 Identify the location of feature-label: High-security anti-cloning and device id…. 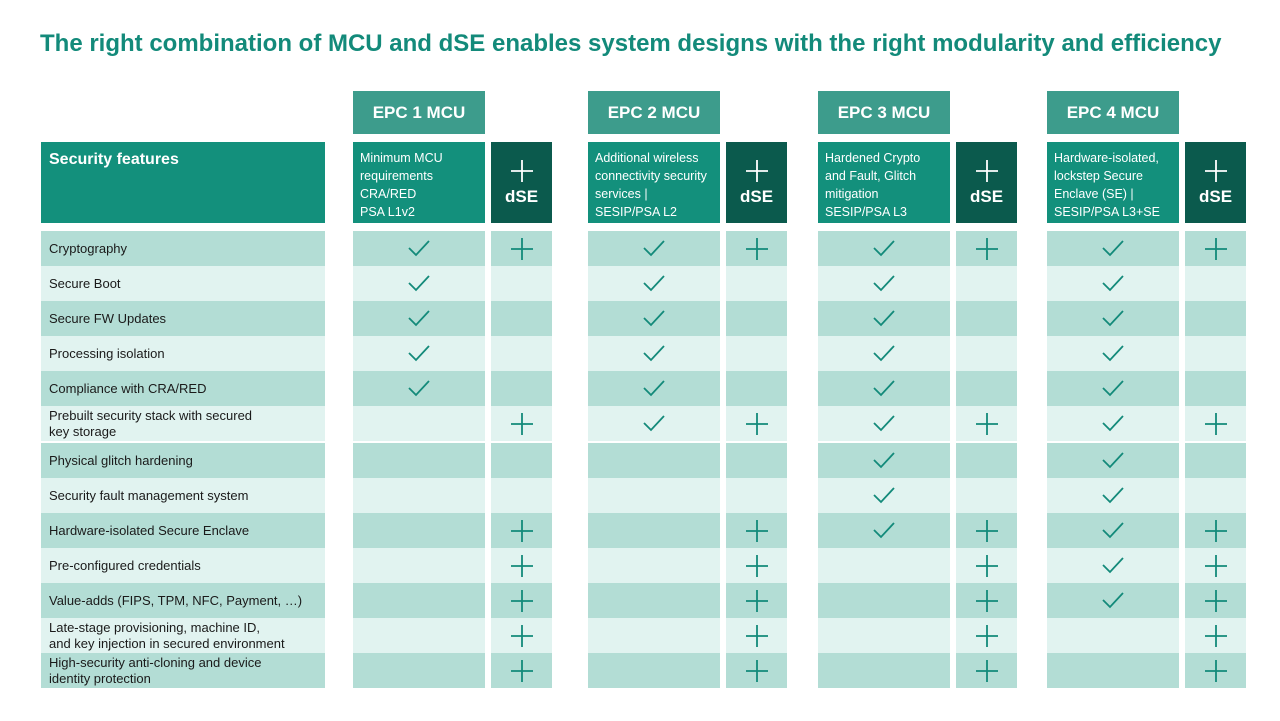
(183, 670).